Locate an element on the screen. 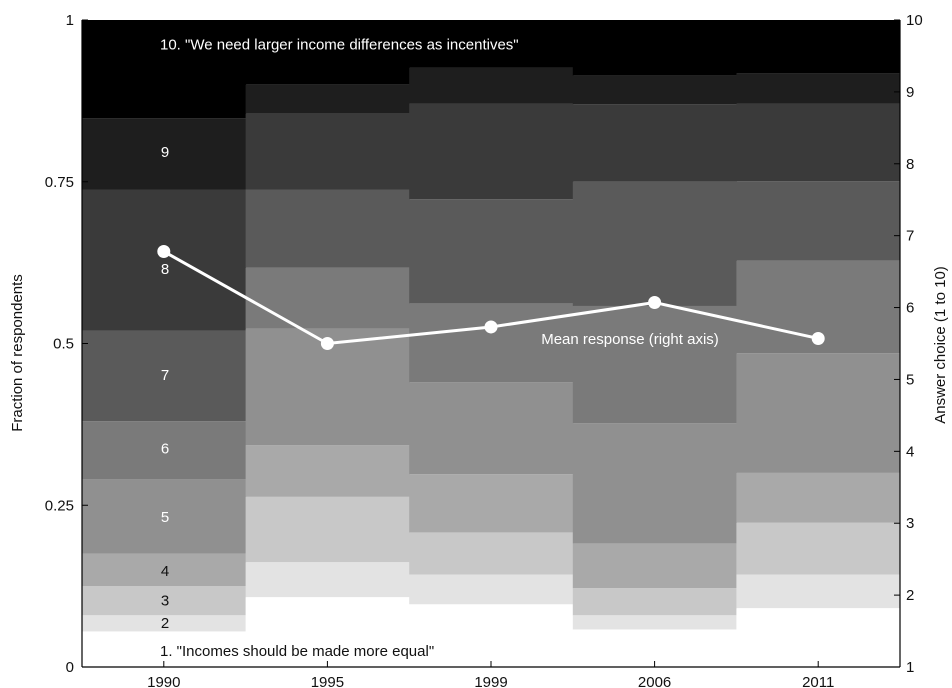  mean-response-point-2011 is located at coordinates (818, 338).